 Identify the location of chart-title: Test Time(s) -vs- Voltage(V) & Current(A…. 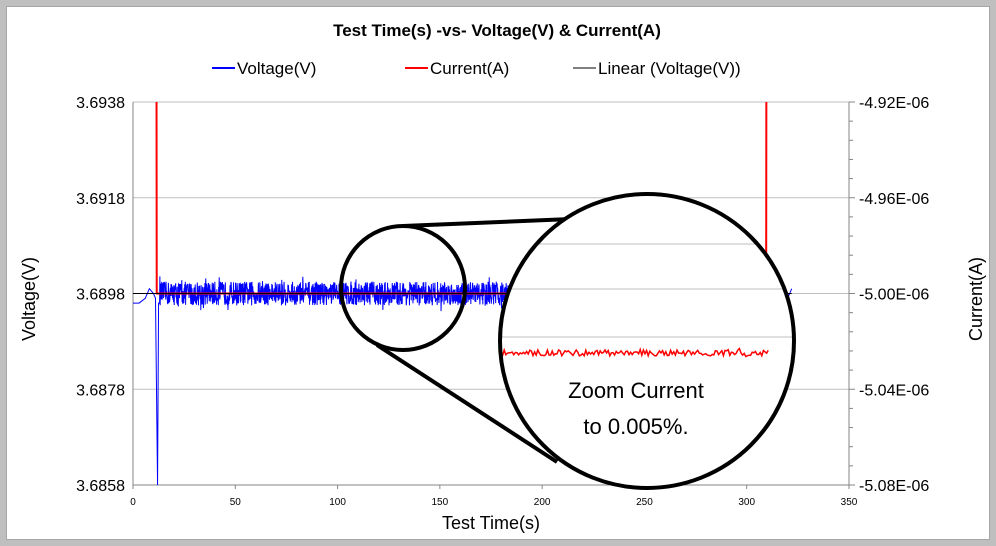
(497, 30).